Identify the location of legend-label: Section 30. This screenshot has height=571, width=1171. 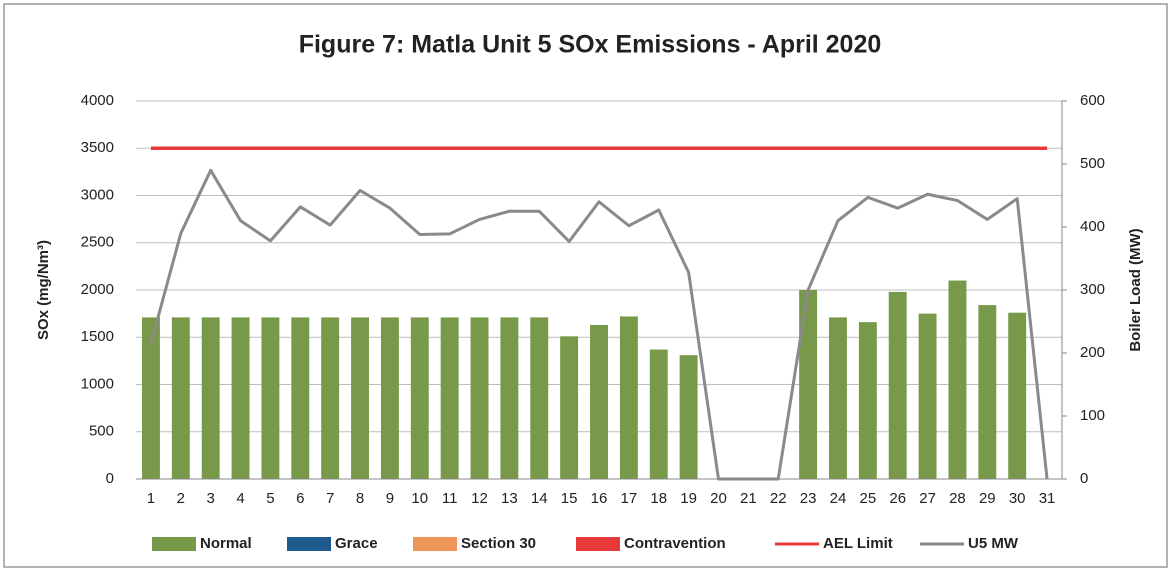
(498, 543).